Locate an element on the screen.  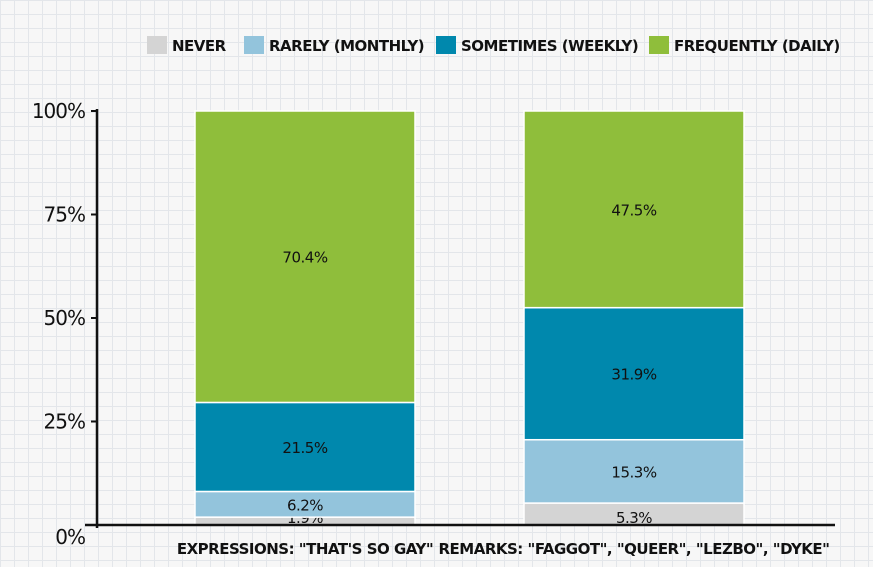
y-tick-label-1: 25% is located at coordinates (64, 422).